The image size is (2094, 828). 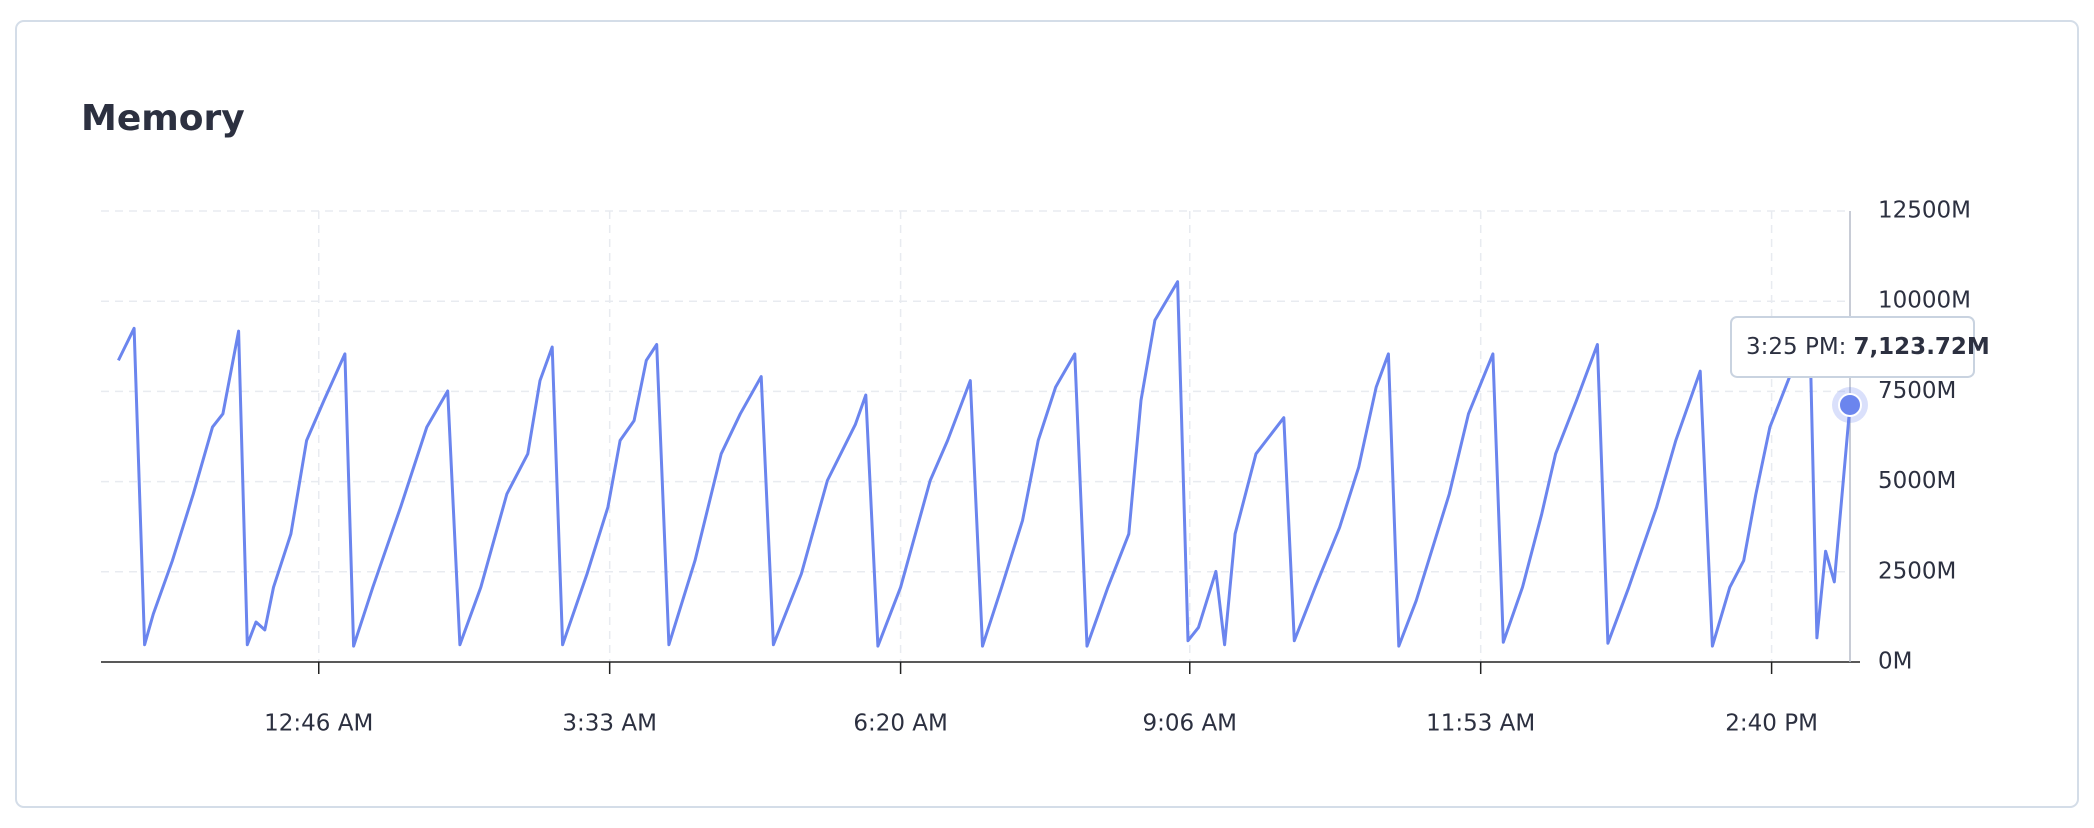 I want to click on x-tick-label: 11:53 AM, so click(x=1480, y=724).